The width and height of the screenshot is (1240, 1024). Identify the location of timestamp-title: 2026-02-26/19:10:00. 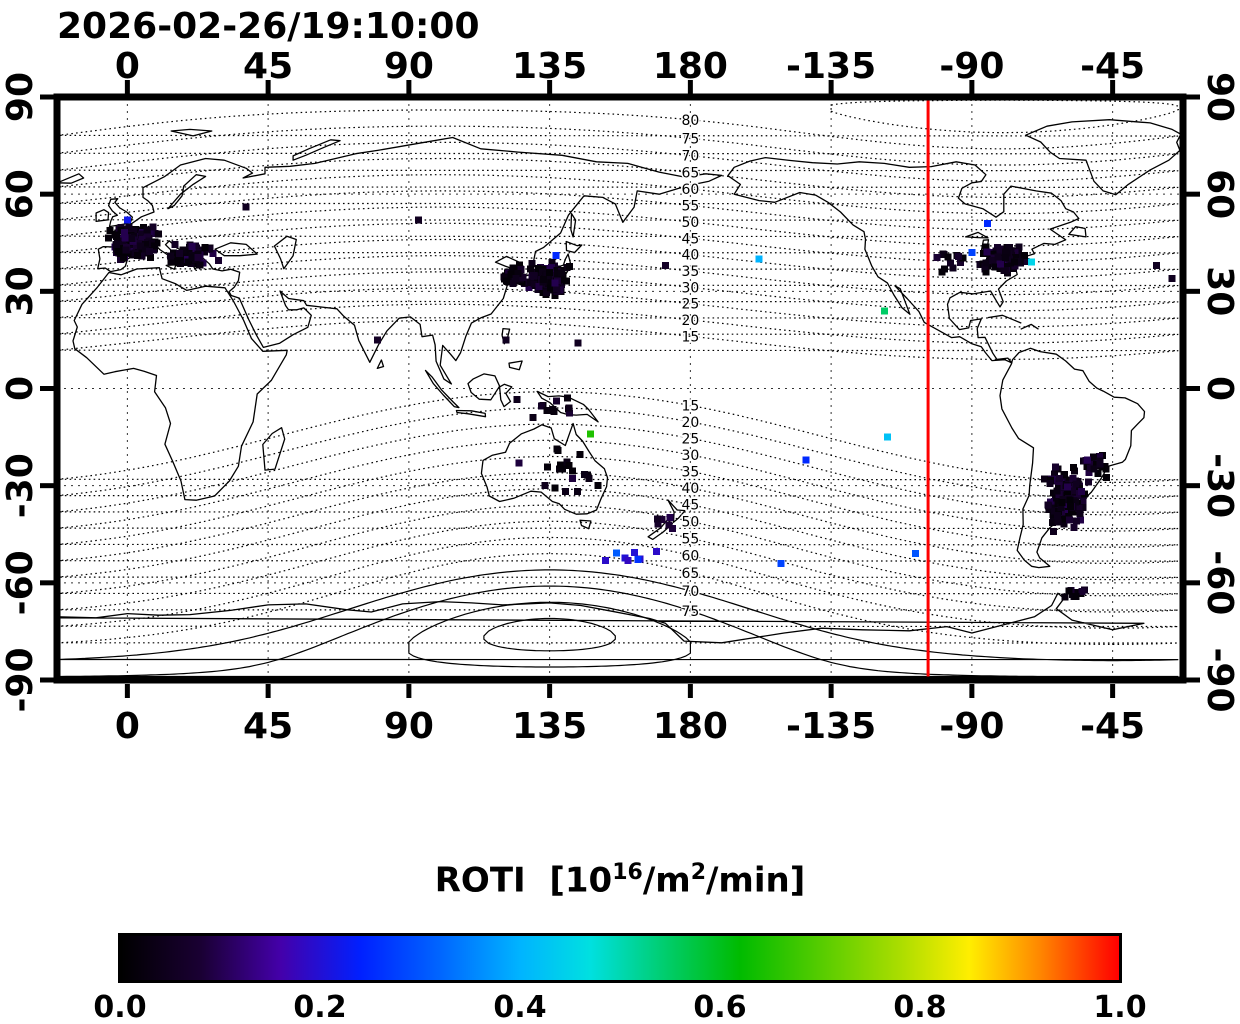
(268, 26).